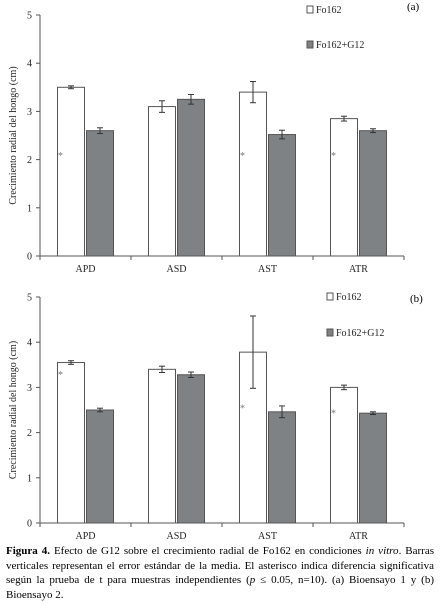 The height and width of the screenshot is (604, 441). I want to click on caption-label: Figura 4., so click(28, 551).